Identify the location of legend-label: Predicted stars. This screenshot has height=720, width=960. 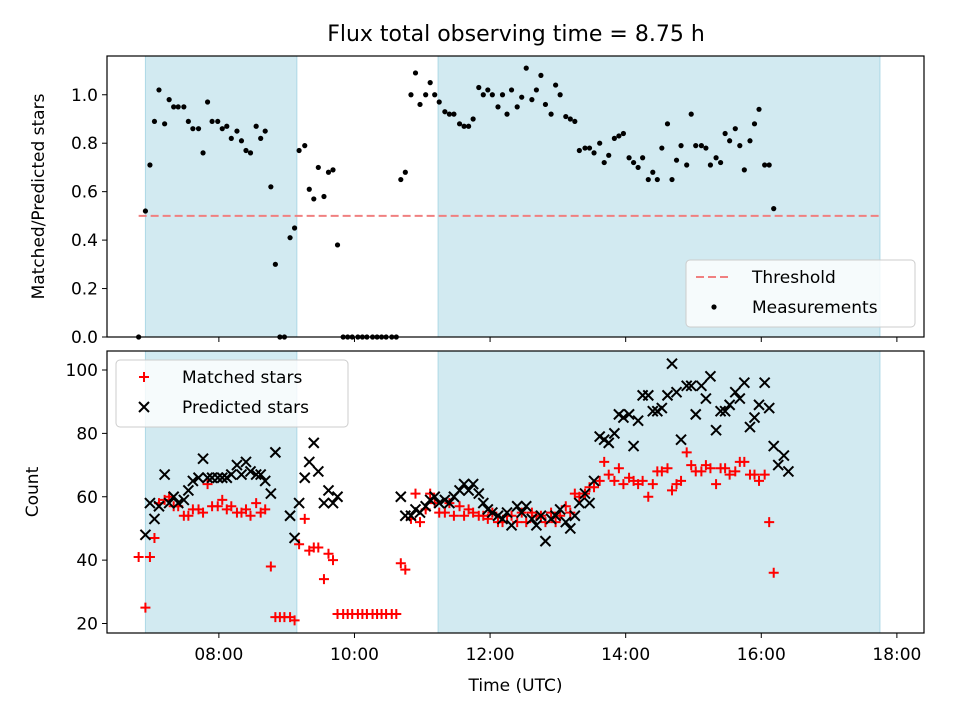
(245, 408).